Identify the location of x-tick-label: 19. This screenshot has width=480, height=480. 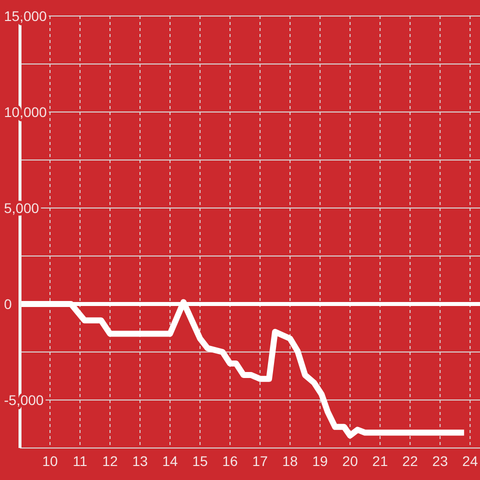
(320, 461).